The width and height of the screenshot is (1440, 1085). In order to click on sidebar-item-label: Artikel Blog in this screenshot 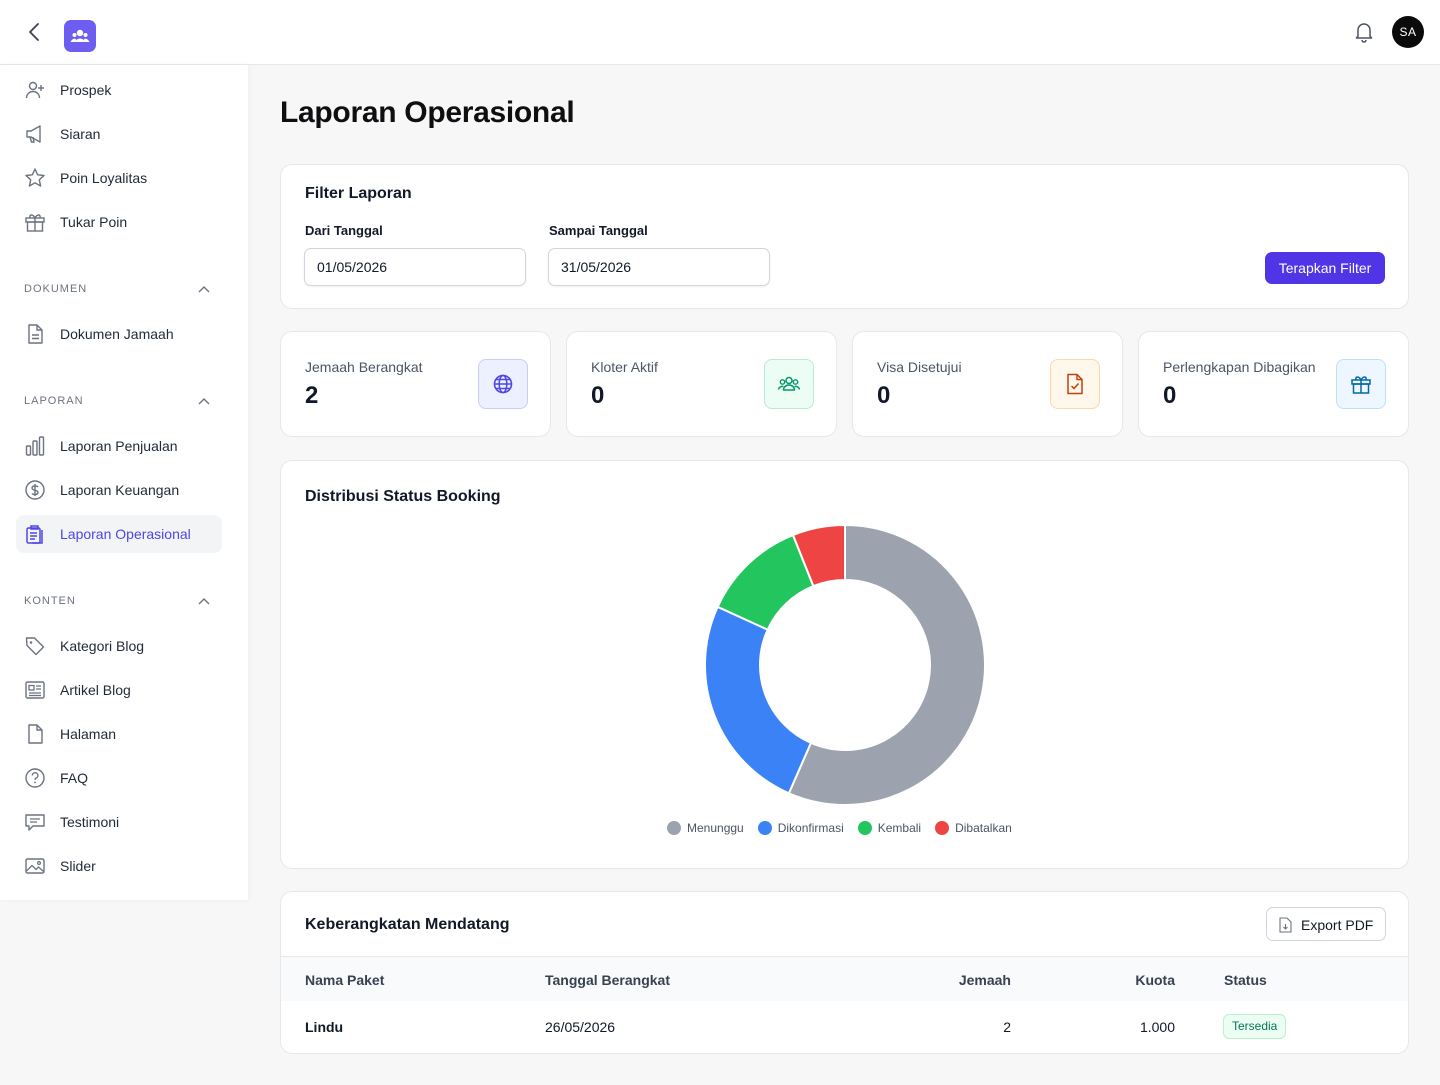, I will do `click(95, 690)`.